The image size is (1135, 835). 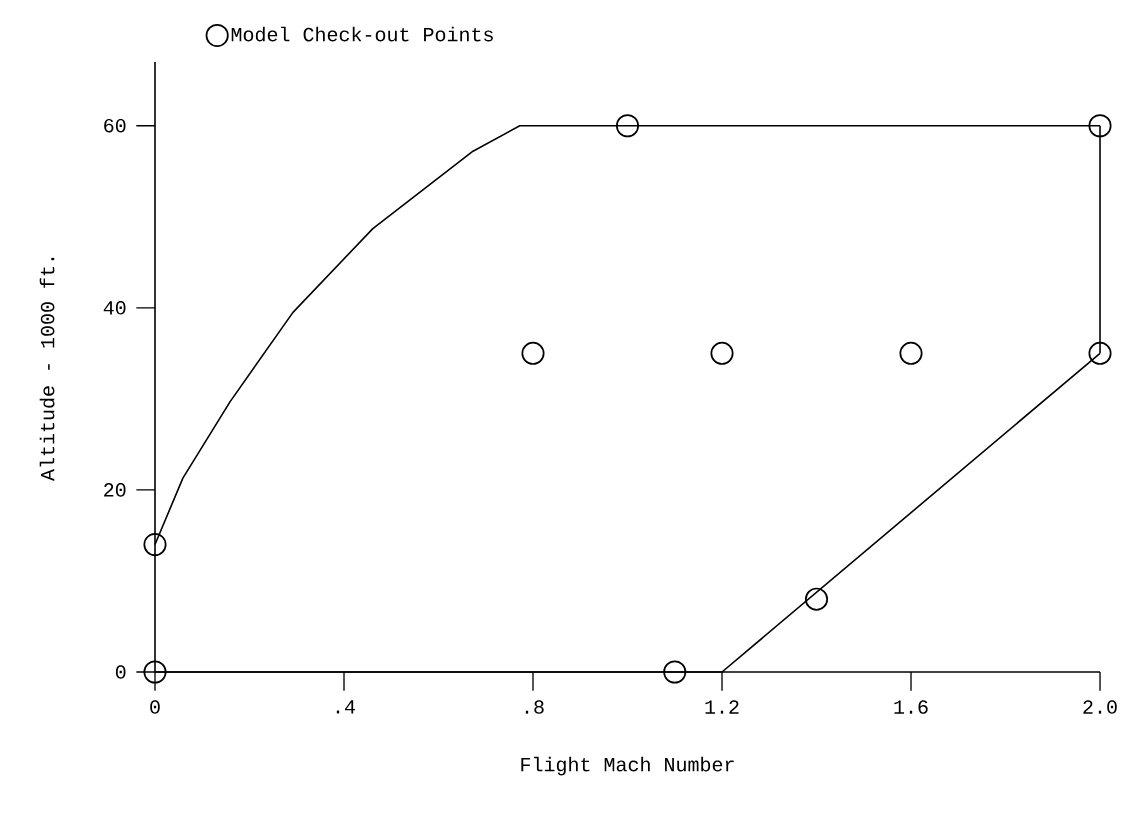 I want to click on x-tick-label: 0, so click(x=155, y=707).